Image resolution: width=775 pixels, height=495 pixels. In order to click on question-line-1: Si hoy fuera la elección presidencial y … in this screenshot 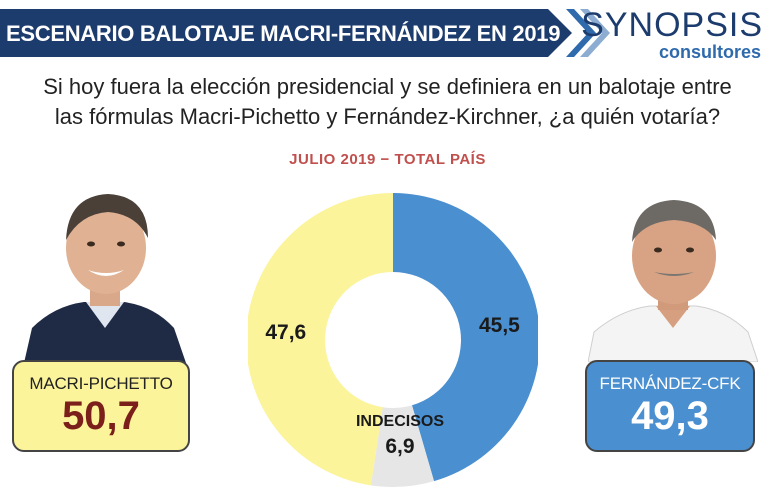, I will do `click(387, 86)`.